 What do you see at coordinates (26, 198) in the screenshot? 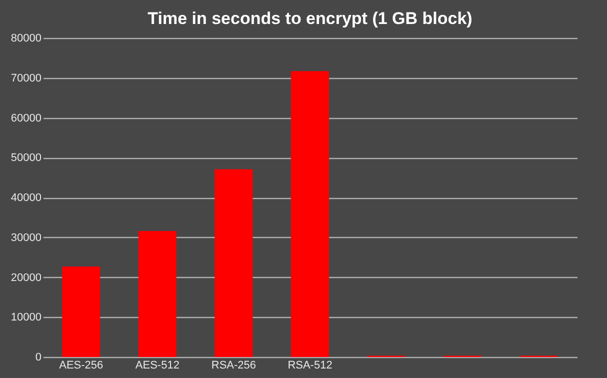
I see `y-tick-label: 40000` at bounding box center [26, 198].